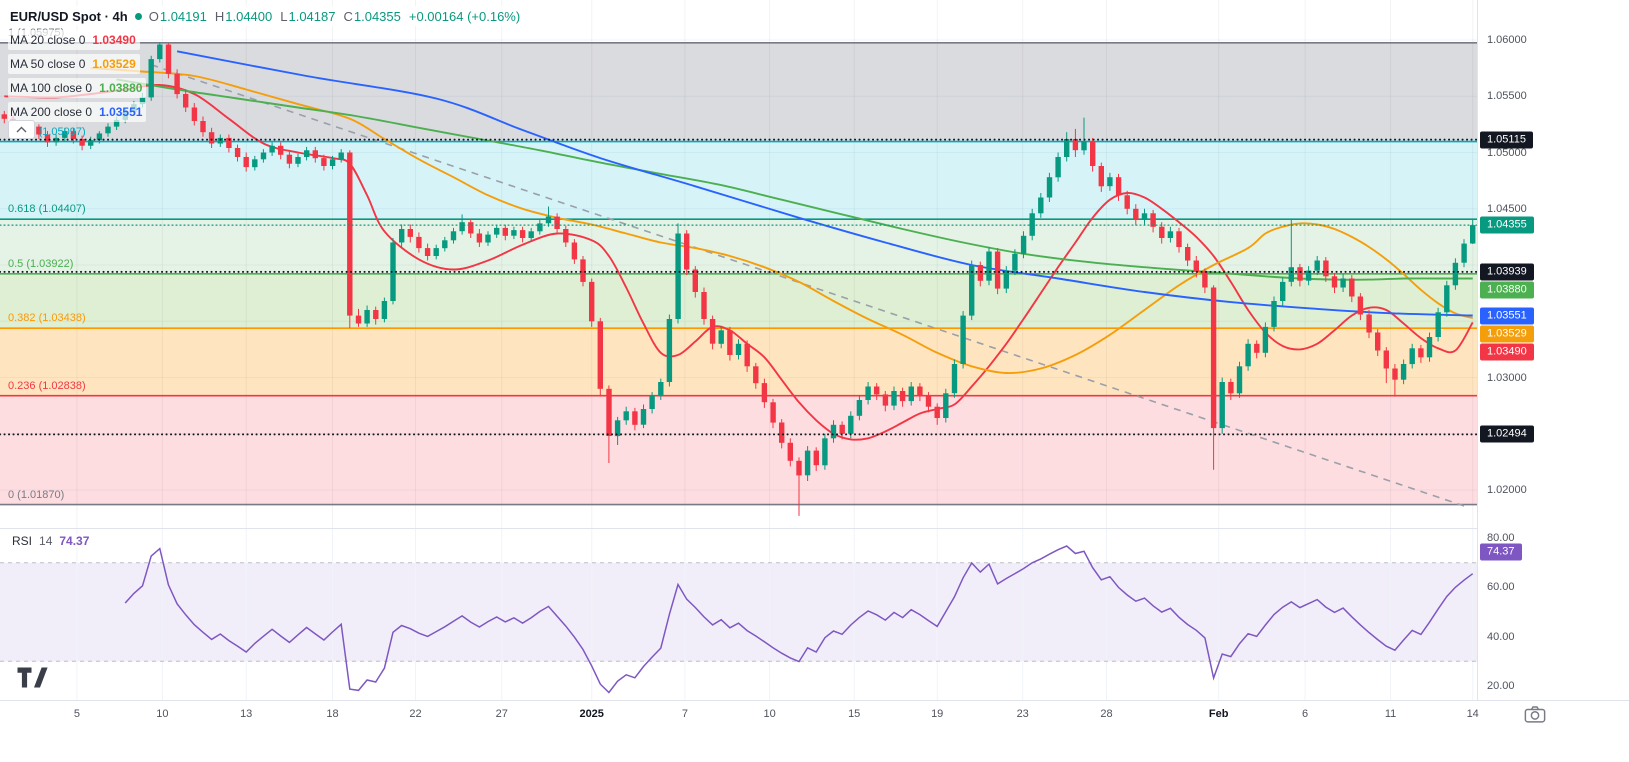 The height and width of the screenshot is (762, 1629). What do you see at coordinates (48, 64) in the screenshot?
I see `ma-50-label: MA 50 close 0` at bounding box center [48, 64].